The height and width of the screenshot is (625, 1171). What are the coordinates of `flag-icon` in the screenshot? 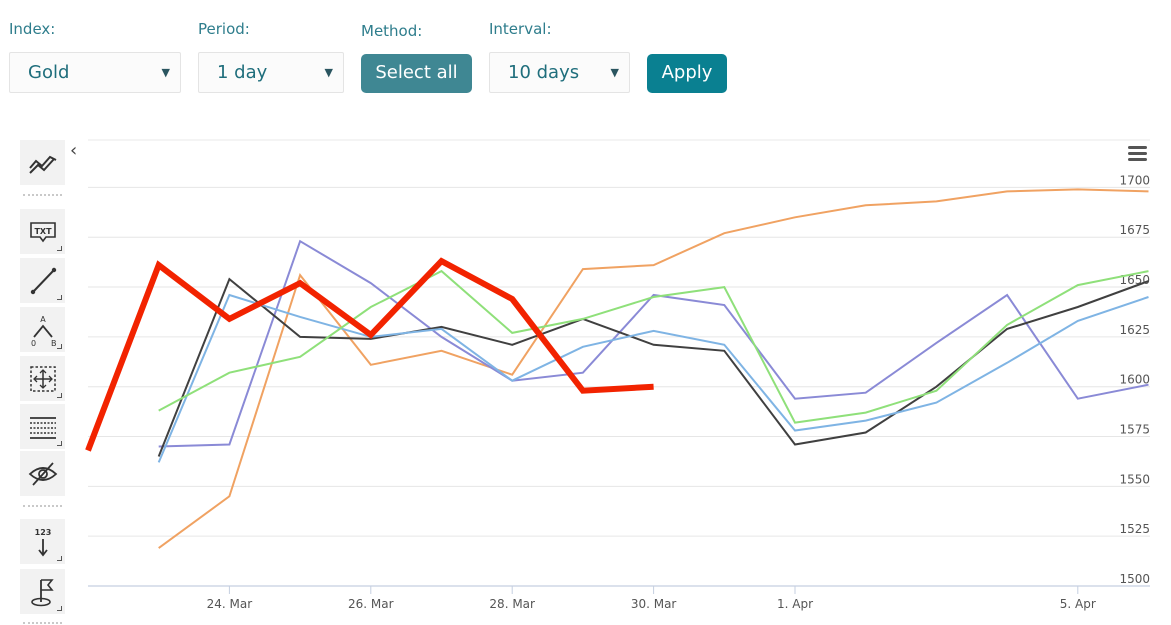 It's located at (42, 592).